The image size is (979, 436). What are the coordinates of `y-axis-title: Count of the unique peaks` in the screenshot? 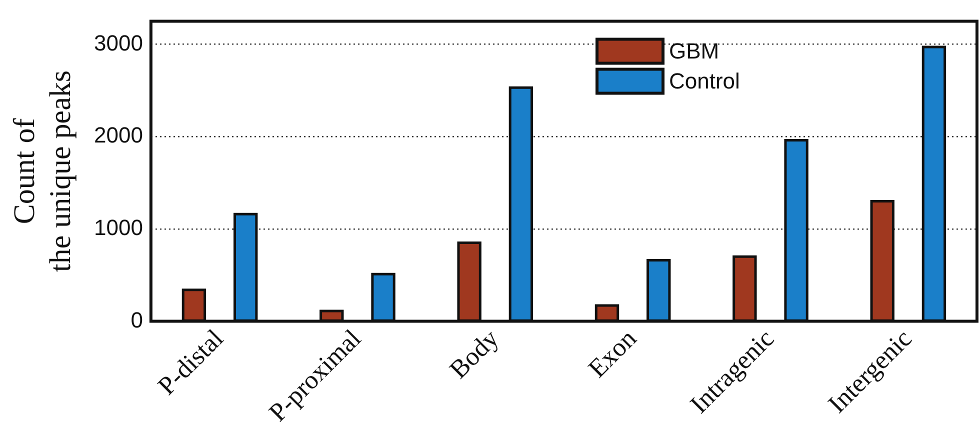 It's located at (42, 171).